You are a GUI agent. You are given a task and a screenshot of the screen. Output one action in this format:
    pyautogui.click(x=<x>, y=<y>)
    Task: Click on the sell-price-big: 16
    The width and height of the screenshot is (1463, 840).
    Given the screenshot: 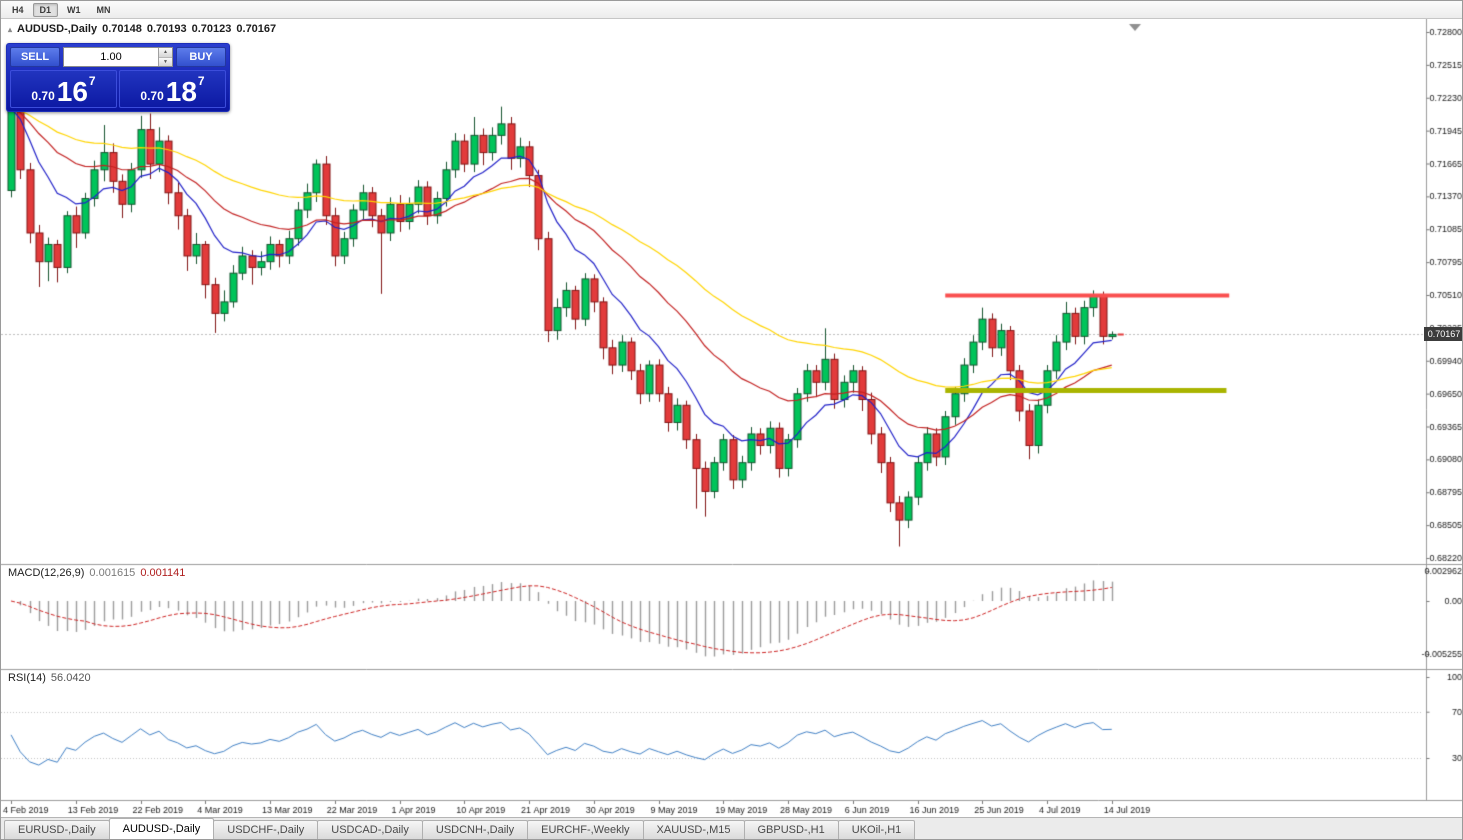 What is the action you would take?
    pyautogui.click(x=72, y=91)
    